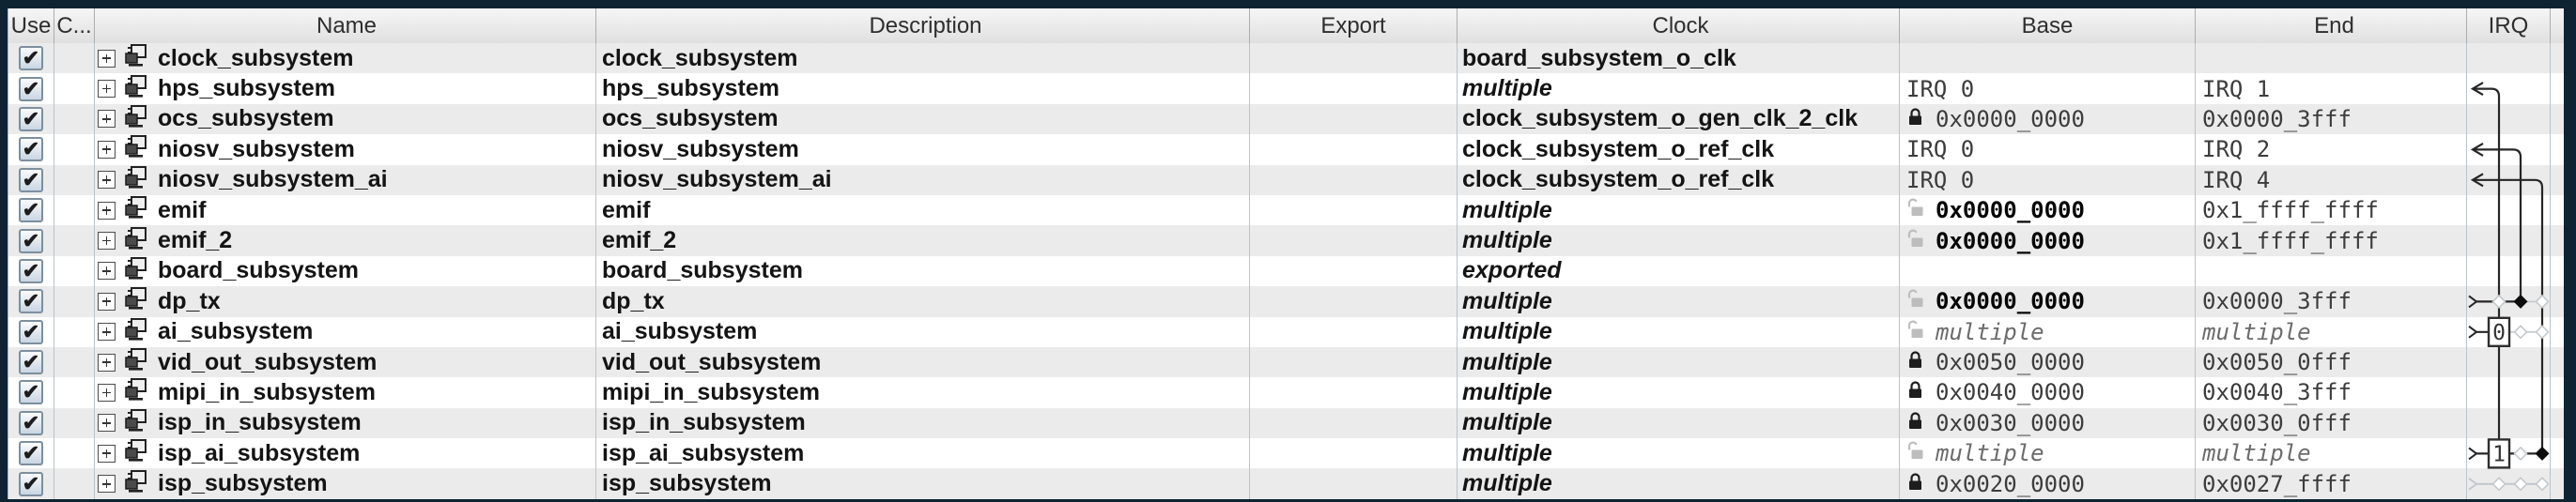 The height and width of the screenshot is (502, 2576). I want to click on column-header-use: Use, so click(31, 25).